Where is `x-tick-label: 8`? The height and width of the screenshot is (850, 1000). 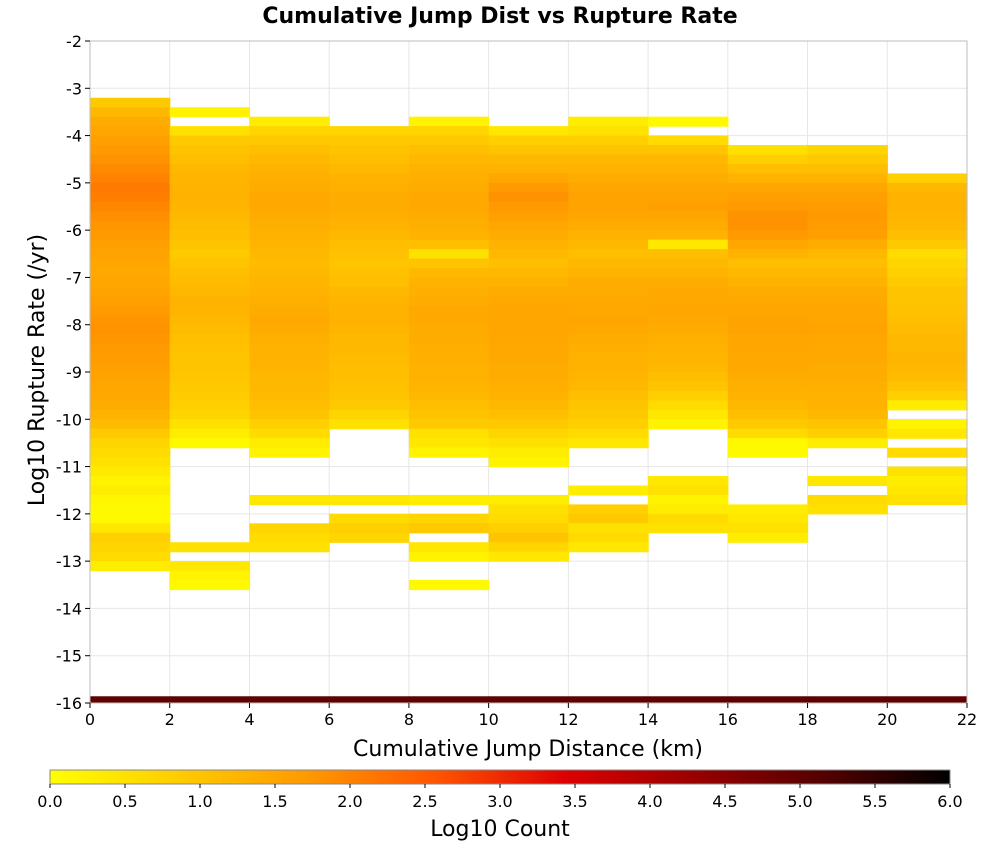
x-tick-label: 8 is located at coordinates (409, 719).